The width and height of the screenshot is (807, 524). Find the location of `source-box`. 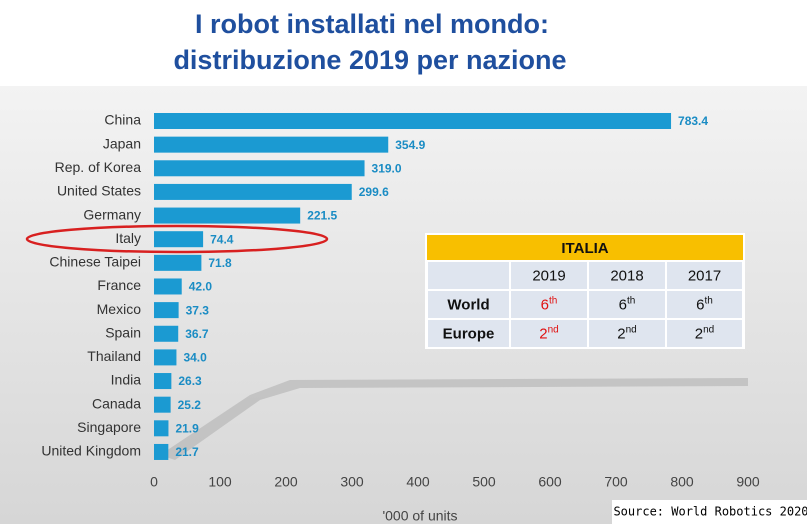

source-box is located at coordinates (709, 512).